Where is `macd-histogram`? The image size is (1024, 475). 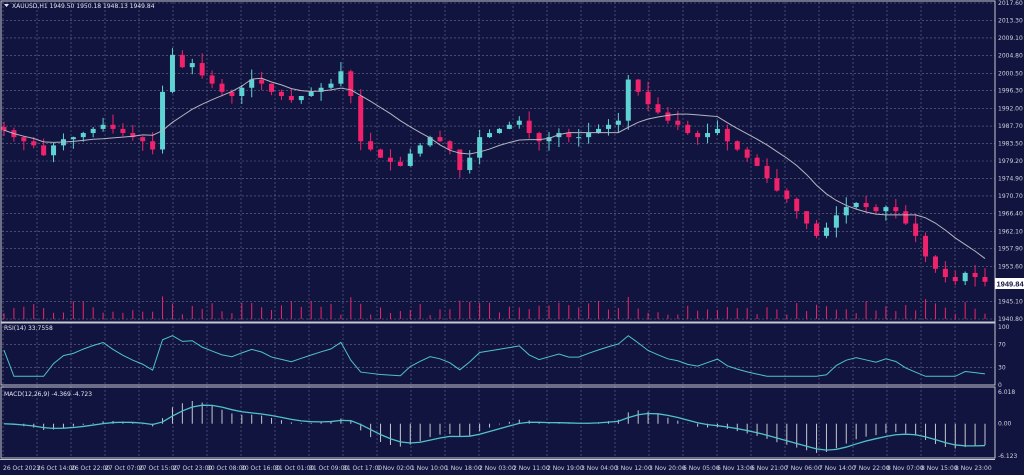 macd-histogram is located at coordinates (499, 426).